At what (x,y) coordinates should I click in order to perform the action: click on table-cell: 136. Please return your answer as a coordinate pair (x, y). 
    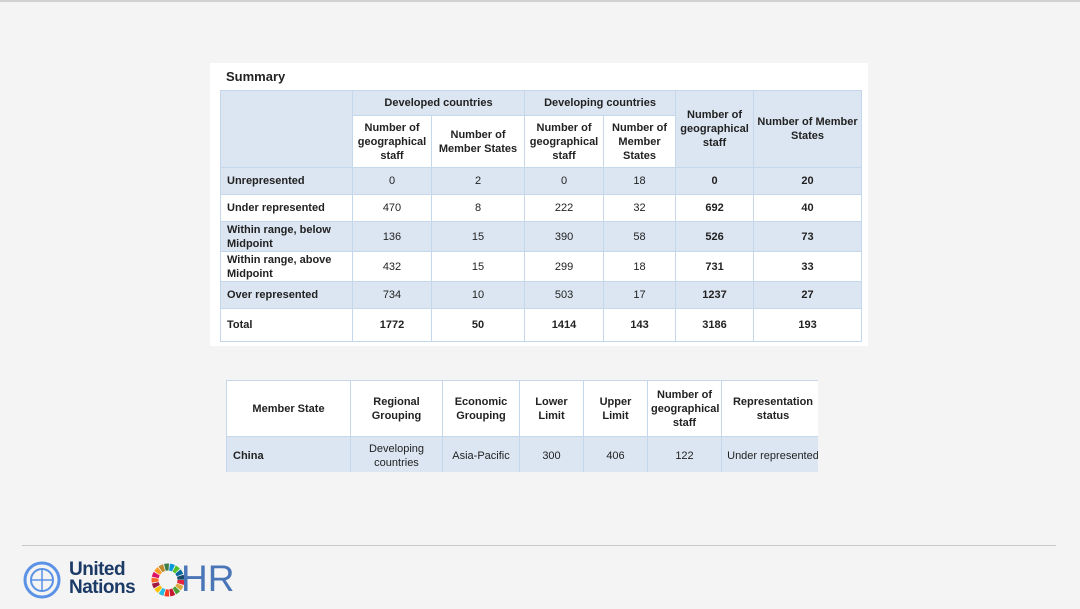
    Looking at the image, I should click on (392, 236).